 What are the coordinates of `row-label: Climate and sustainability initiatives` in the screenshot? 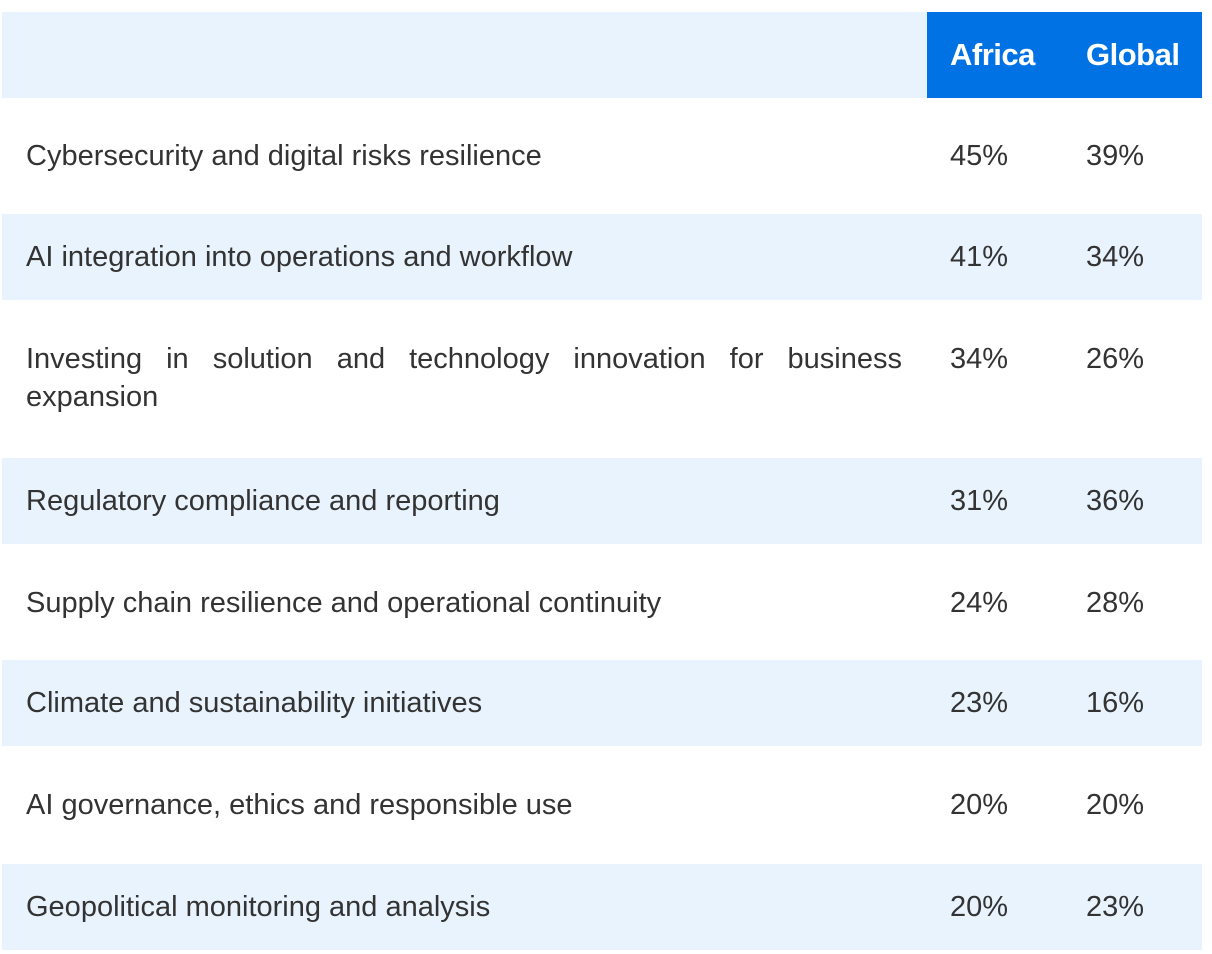 It's located at (254, 703).